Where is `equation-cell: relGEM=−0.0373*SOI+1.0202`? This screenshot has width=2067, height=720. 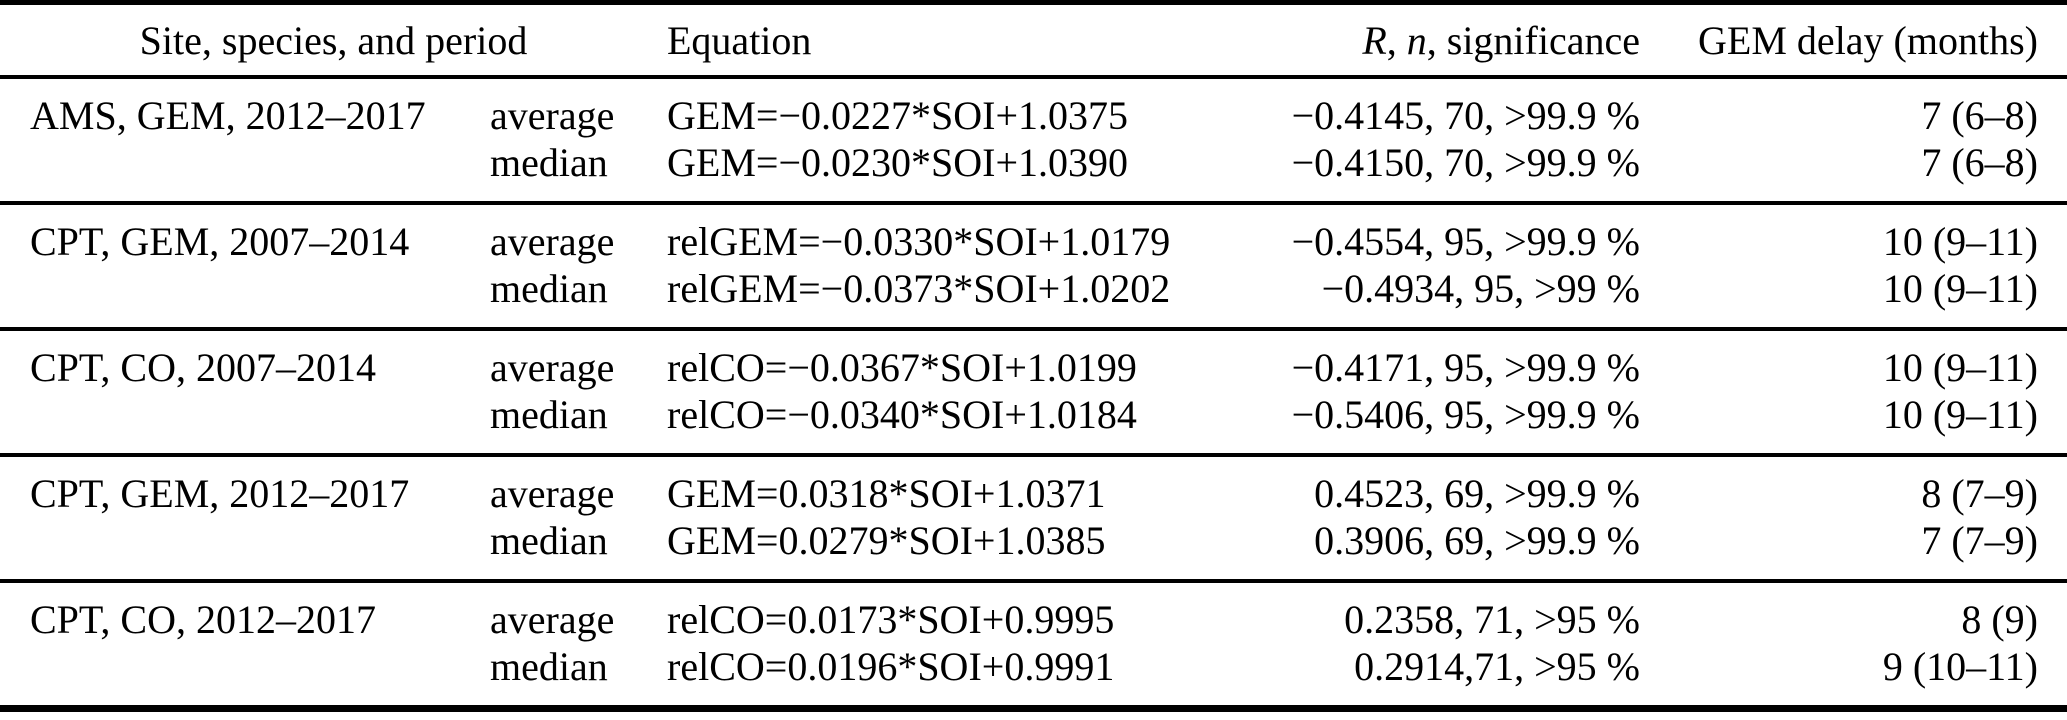 equation-cell: relGEM=−0.0373*SOI+1.0202 is located at coordinates (919, 288).